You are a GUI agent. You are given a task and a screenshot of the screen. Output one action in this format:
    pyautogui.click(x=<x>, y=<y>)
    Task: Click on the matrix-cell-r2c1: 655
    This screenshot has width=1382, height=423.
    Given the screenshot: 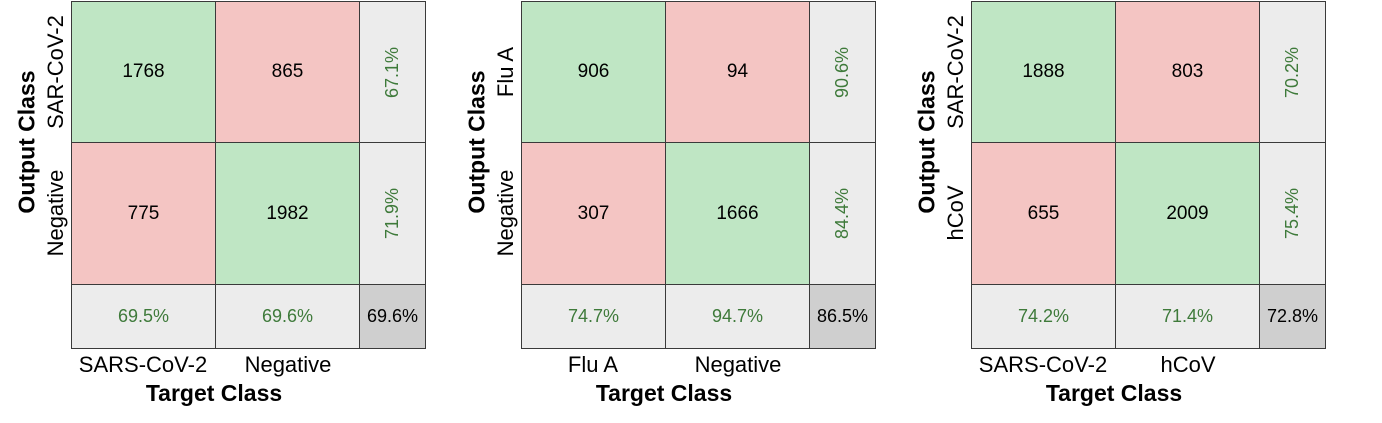 What is the action you would take?
    pyautogui.click(x=1043, y=213)
    